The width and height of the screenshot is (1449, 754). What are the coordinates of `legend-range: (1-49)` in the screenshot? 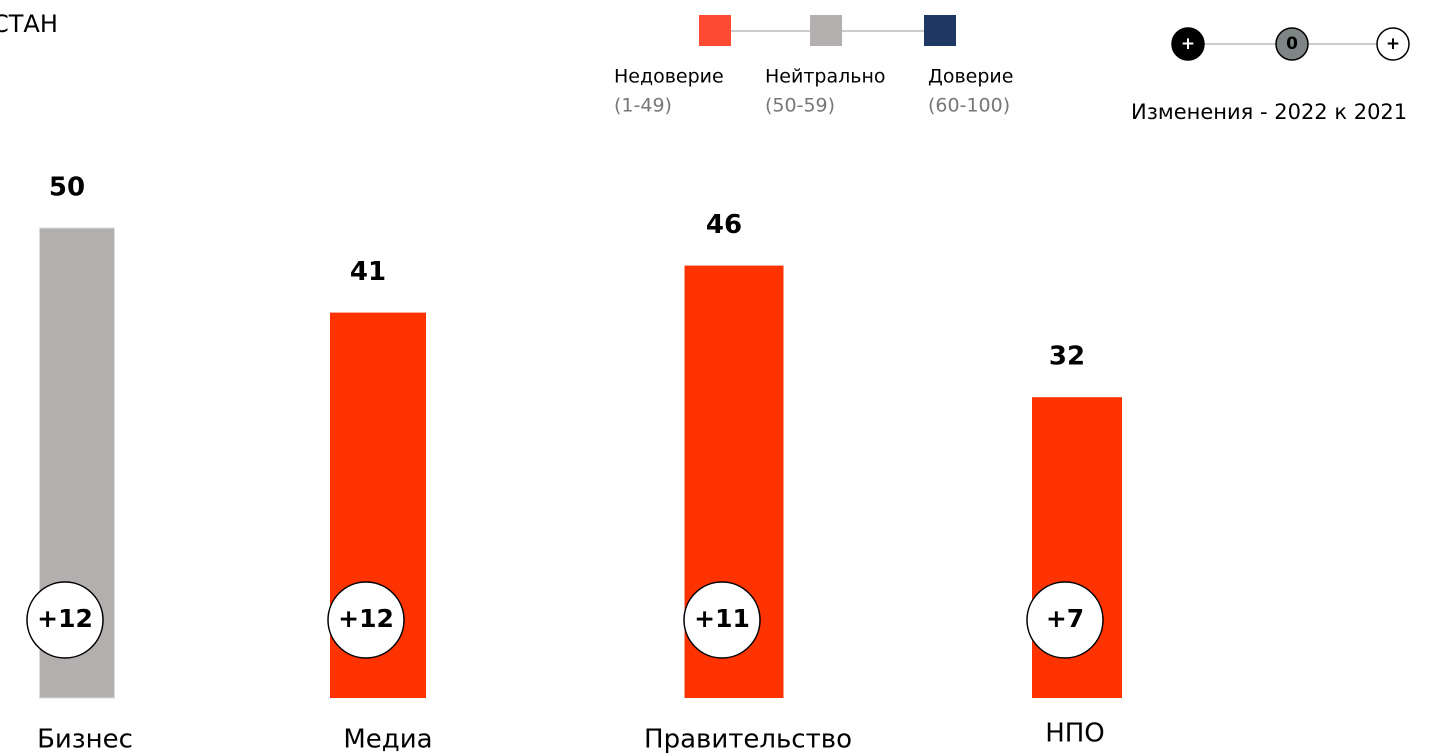 It's located at (643, 106).